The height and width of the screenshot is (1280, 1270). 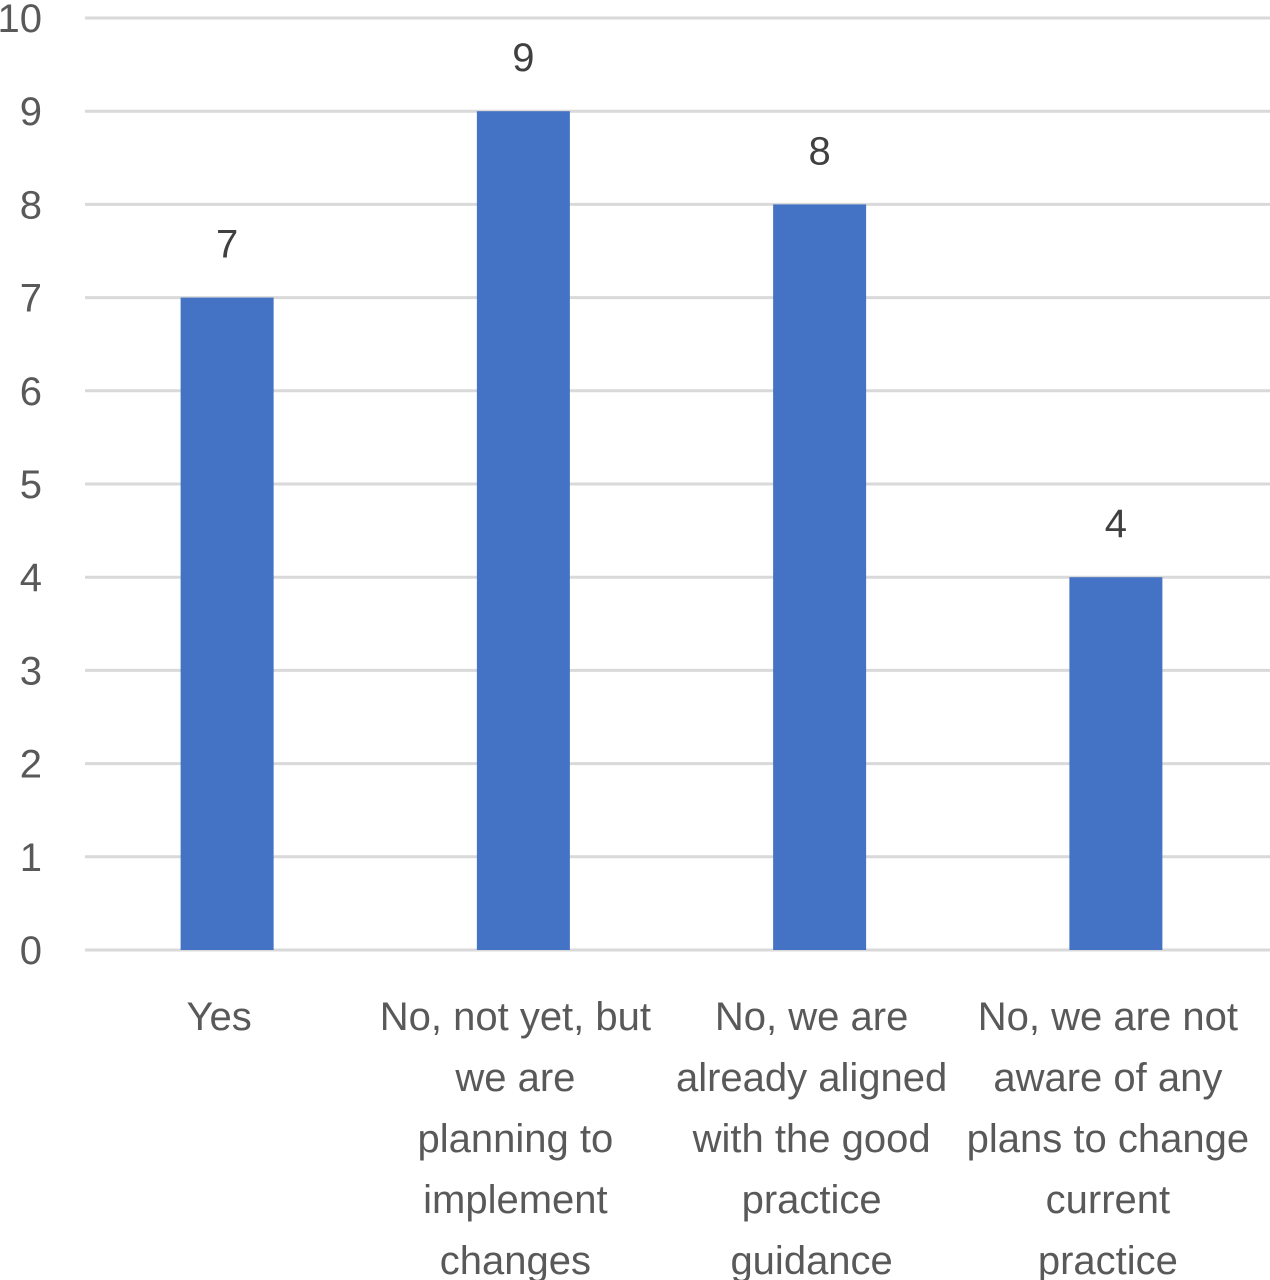 What do you see at coordinates (31, 299) in the screenshot?
I see `y-tick-label: 7` at bounding box center [31, 299].